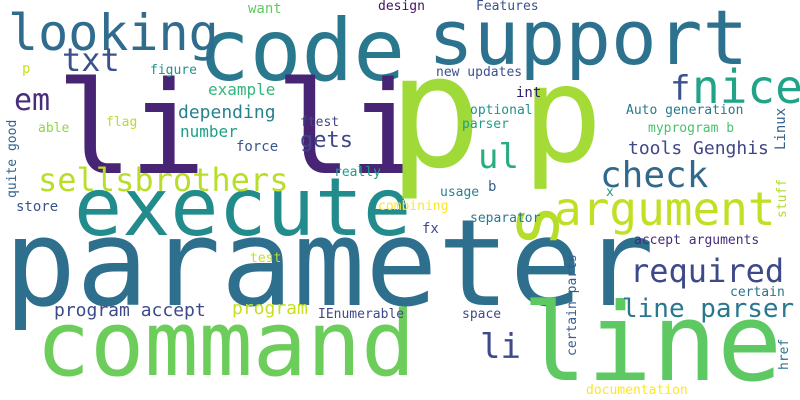 The height and width of the screenshot is (400, 800). I want to click on word-example: example, so click(242, 89).